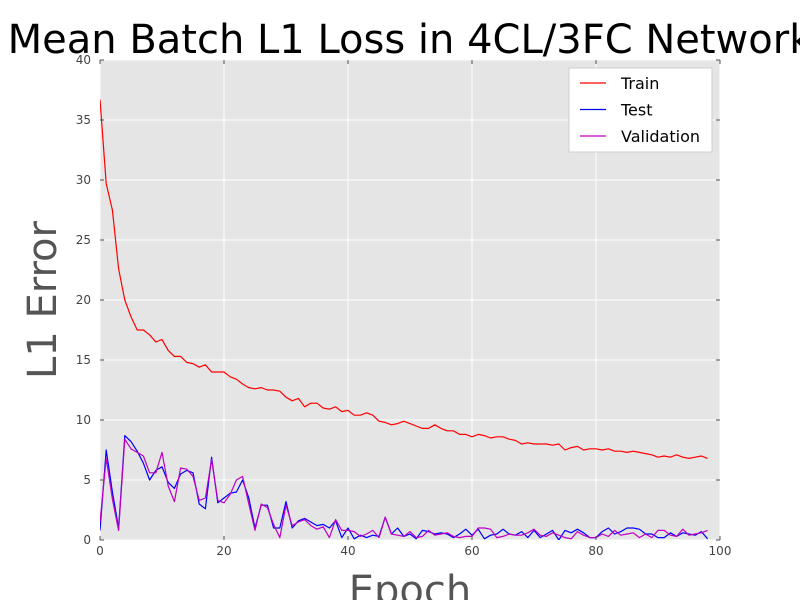  I want to click on y-tick-label: 40, so click(83, 60).